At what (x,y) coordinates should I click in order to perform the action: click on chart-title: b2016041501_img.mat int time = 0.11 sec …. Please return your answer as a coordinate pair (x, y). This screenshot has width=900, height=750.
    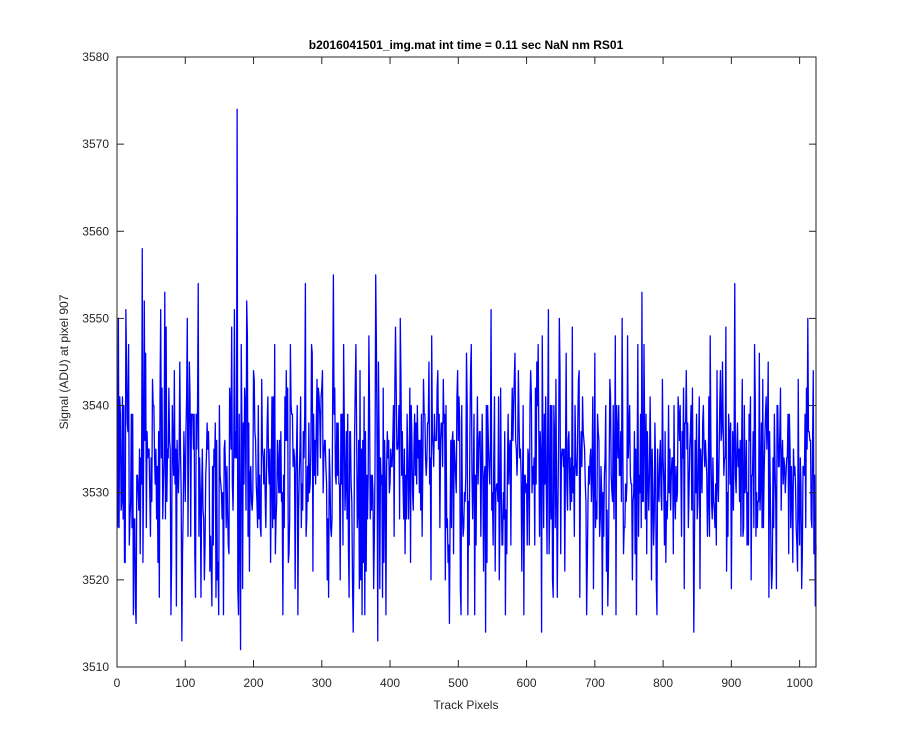
    Looking at the image, I should click on (466, 45).